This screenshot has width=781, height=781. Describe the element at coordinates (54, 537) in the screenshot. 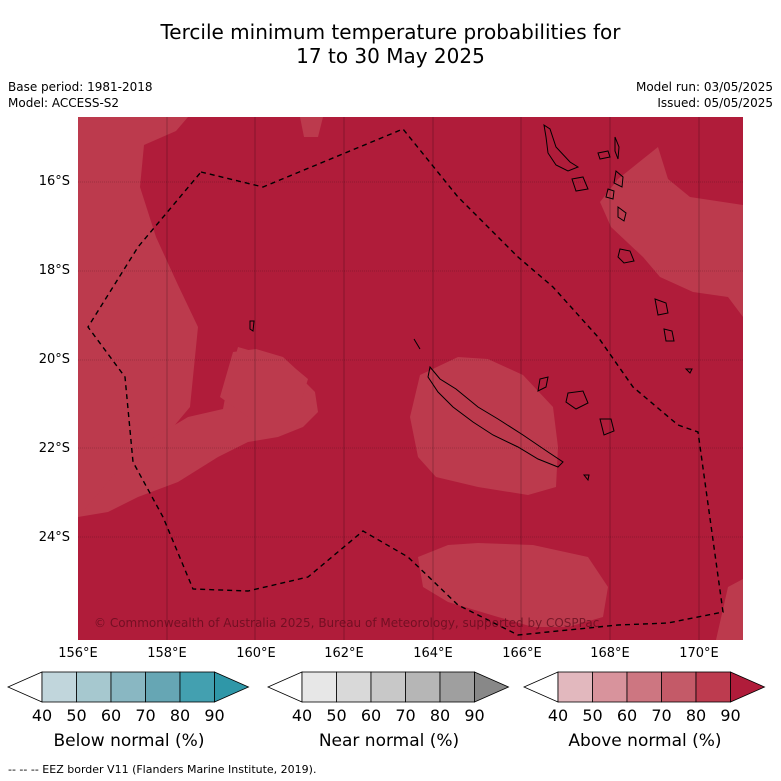

I see `lat-label-24s: 24°S` at that location.